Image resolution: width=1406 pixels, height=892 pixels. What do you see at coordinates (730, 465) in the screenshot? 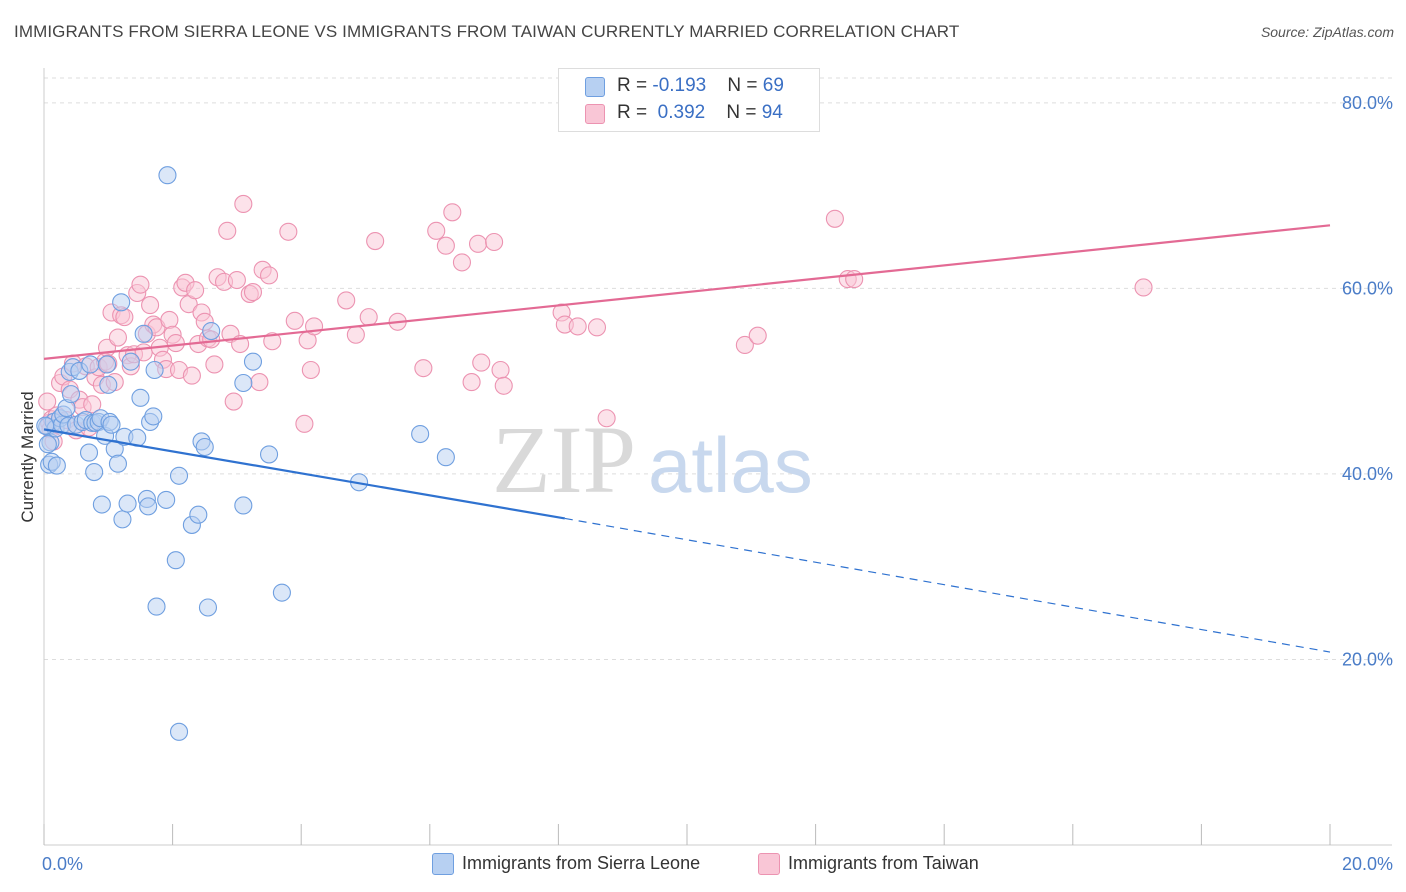
I see `watermark-atlas: atlas` at bounding box center [730, 465].